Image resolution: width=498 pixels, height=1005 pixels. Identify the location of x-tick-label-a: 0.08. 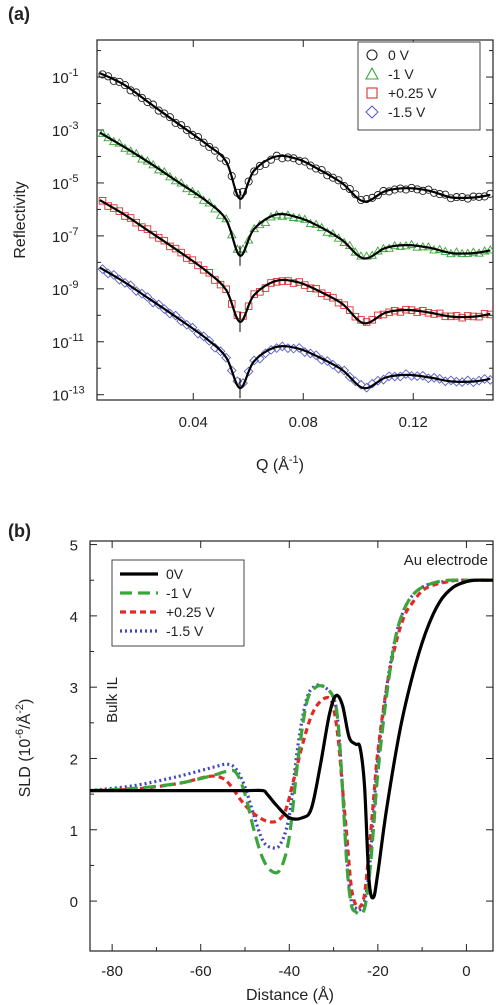
(303, 422).